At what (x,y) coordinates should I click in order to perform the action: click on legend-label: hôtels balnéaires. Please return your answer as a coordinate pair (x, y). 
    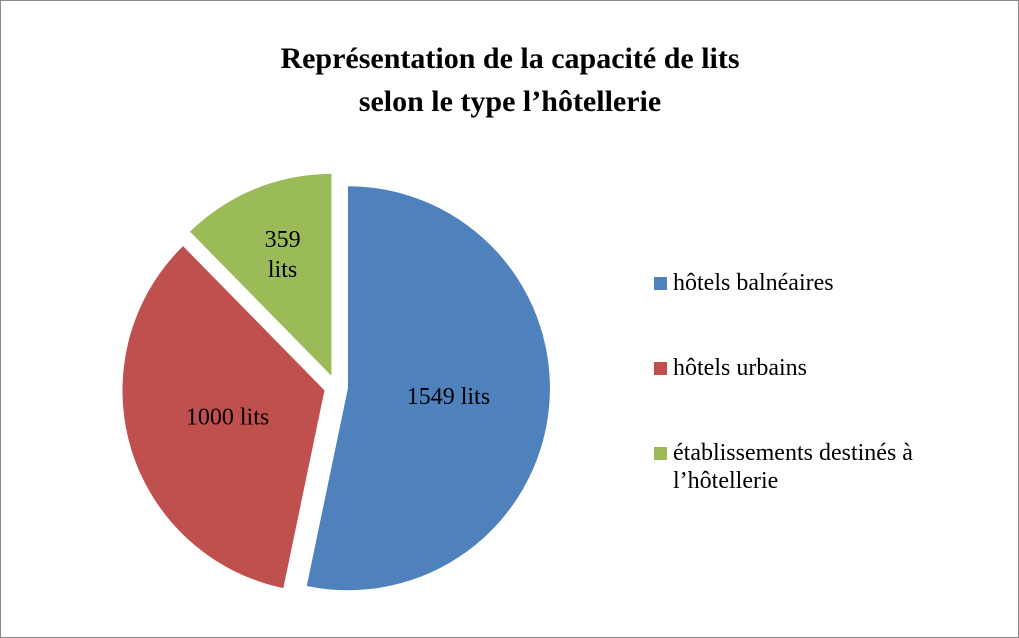
    Looking at the image, I should click on (753, 283).